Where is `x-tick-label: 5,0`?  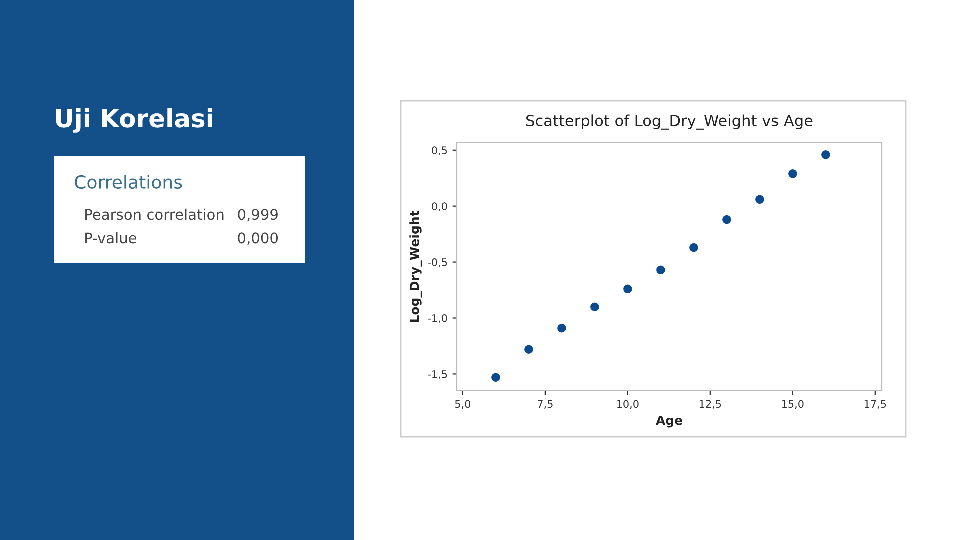 x-tick-label: 5,0 is located at coordinates (463, 405).